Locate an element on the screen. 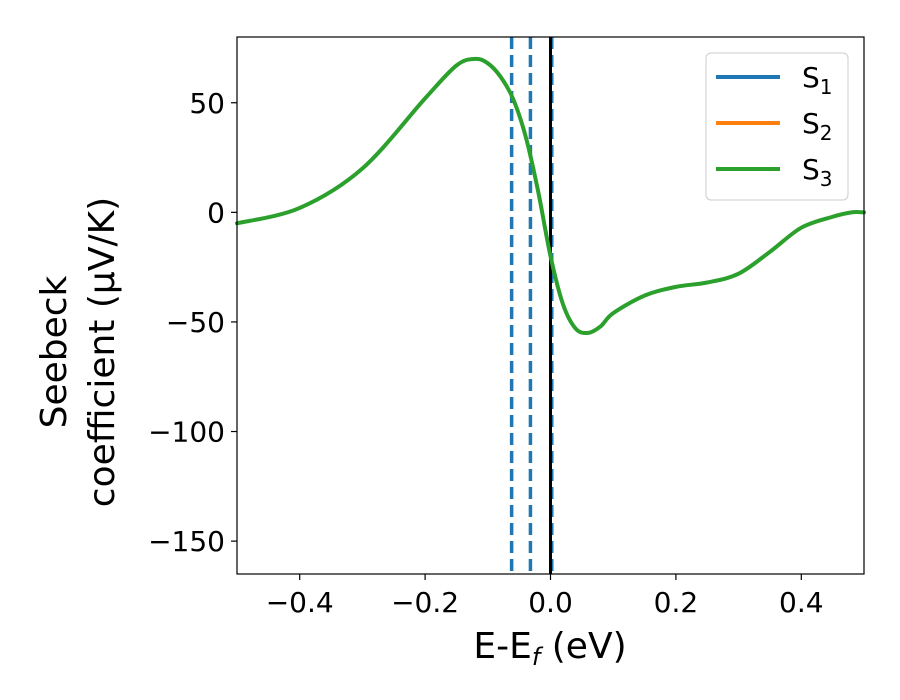 The image size is (900, 700). y-axis-label: Seebeck coefficient (μV/K) is located at coordinates (78, 352).